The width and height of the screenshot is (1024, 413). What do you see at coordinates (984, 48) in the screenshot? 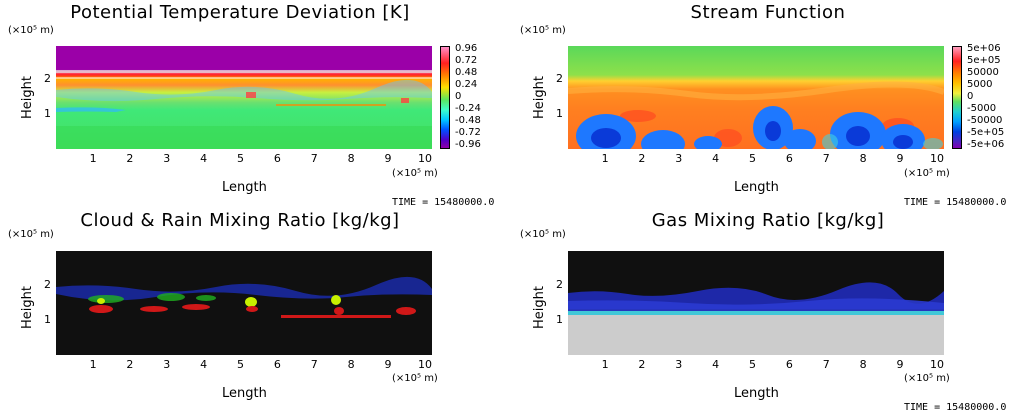
I see `colorbar-label: 5e+06` at bounding box center [984, 48].